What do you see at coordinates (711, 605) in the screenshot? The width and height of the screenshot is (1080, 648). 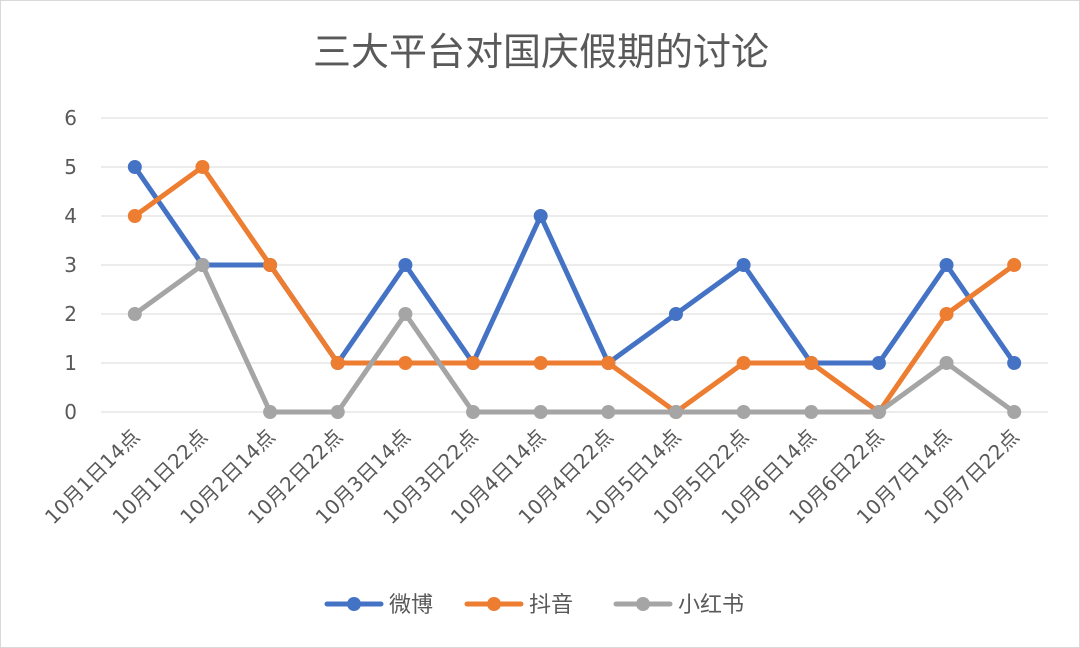 I see `legend-label: 小红书` at bounding box center [711, 605].